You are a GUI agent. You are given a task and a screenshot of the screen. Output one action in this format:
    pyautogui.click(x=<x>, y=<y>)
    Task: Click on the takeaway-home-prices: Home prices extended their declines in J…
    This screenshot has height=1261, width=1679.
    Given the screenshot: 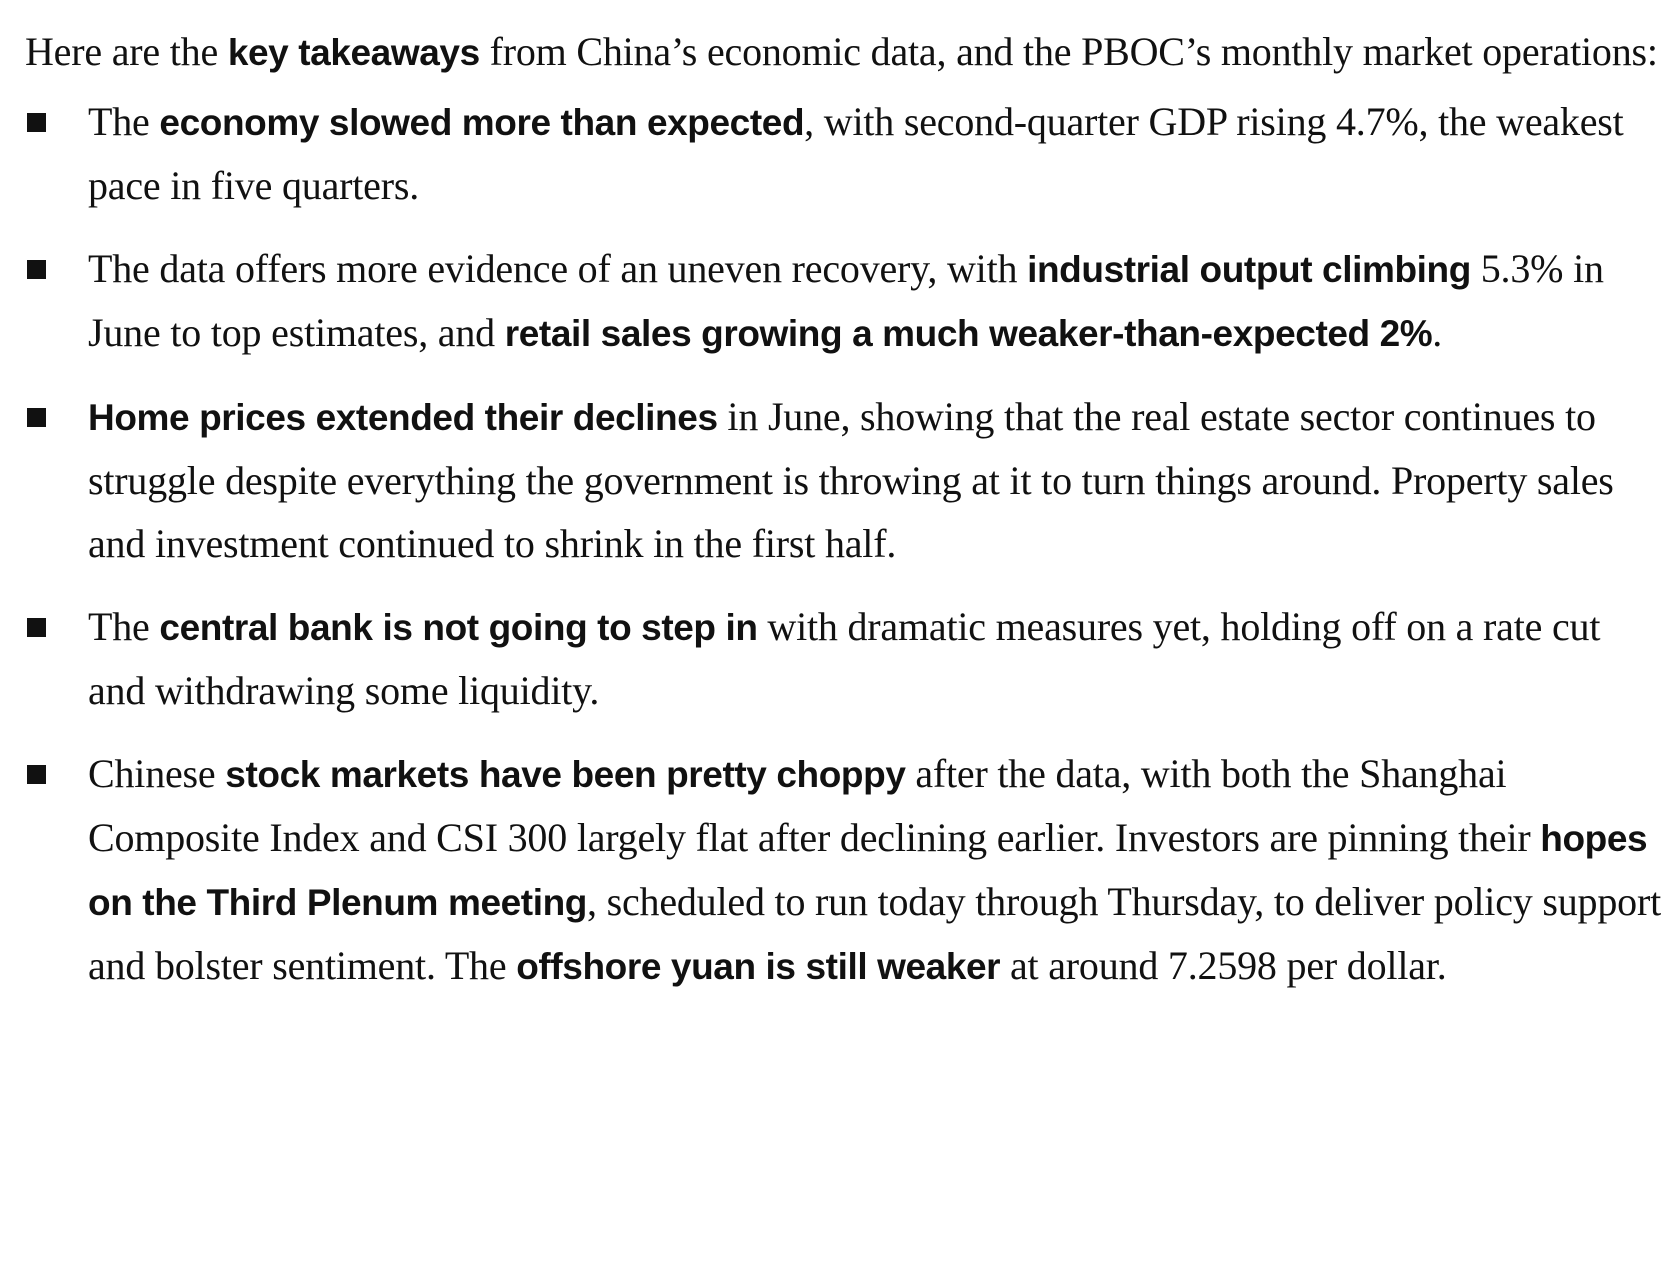 What is the action you would take?
    pyautogui.click(x=845, y=480)
    